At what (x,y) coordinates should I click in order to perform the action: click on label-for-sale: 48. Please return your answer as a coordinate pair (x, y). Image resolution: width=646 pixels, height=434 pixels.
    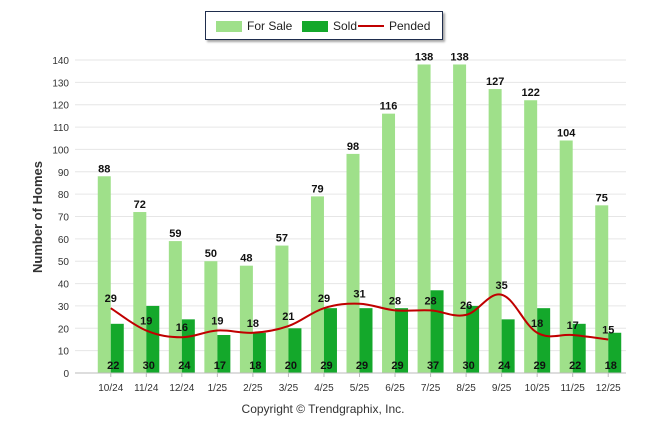
    Looking at the image, I should click on (246, 259).